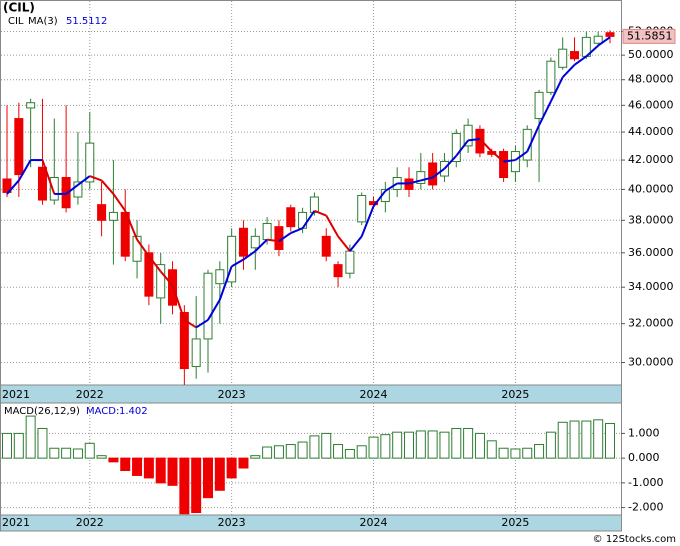 The height and width of the screenshot is (546, 680). I want to click on x-tick-label: 2025, so click(515, 394).